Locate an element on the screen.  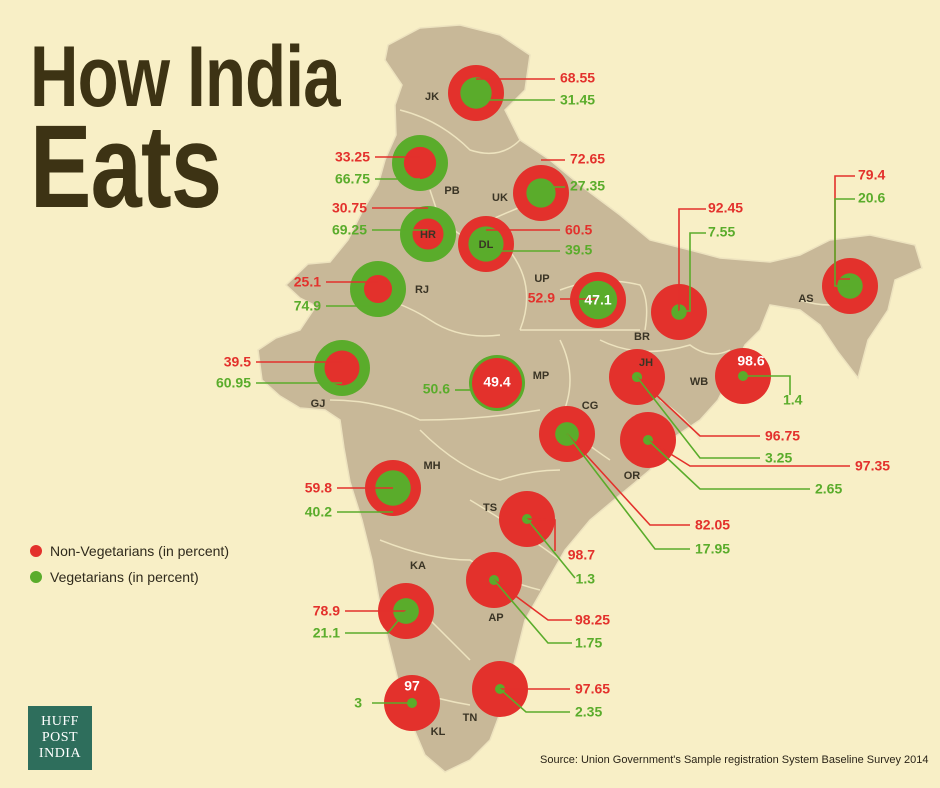
leader-veg-ap is located at coordinates (532, 611).